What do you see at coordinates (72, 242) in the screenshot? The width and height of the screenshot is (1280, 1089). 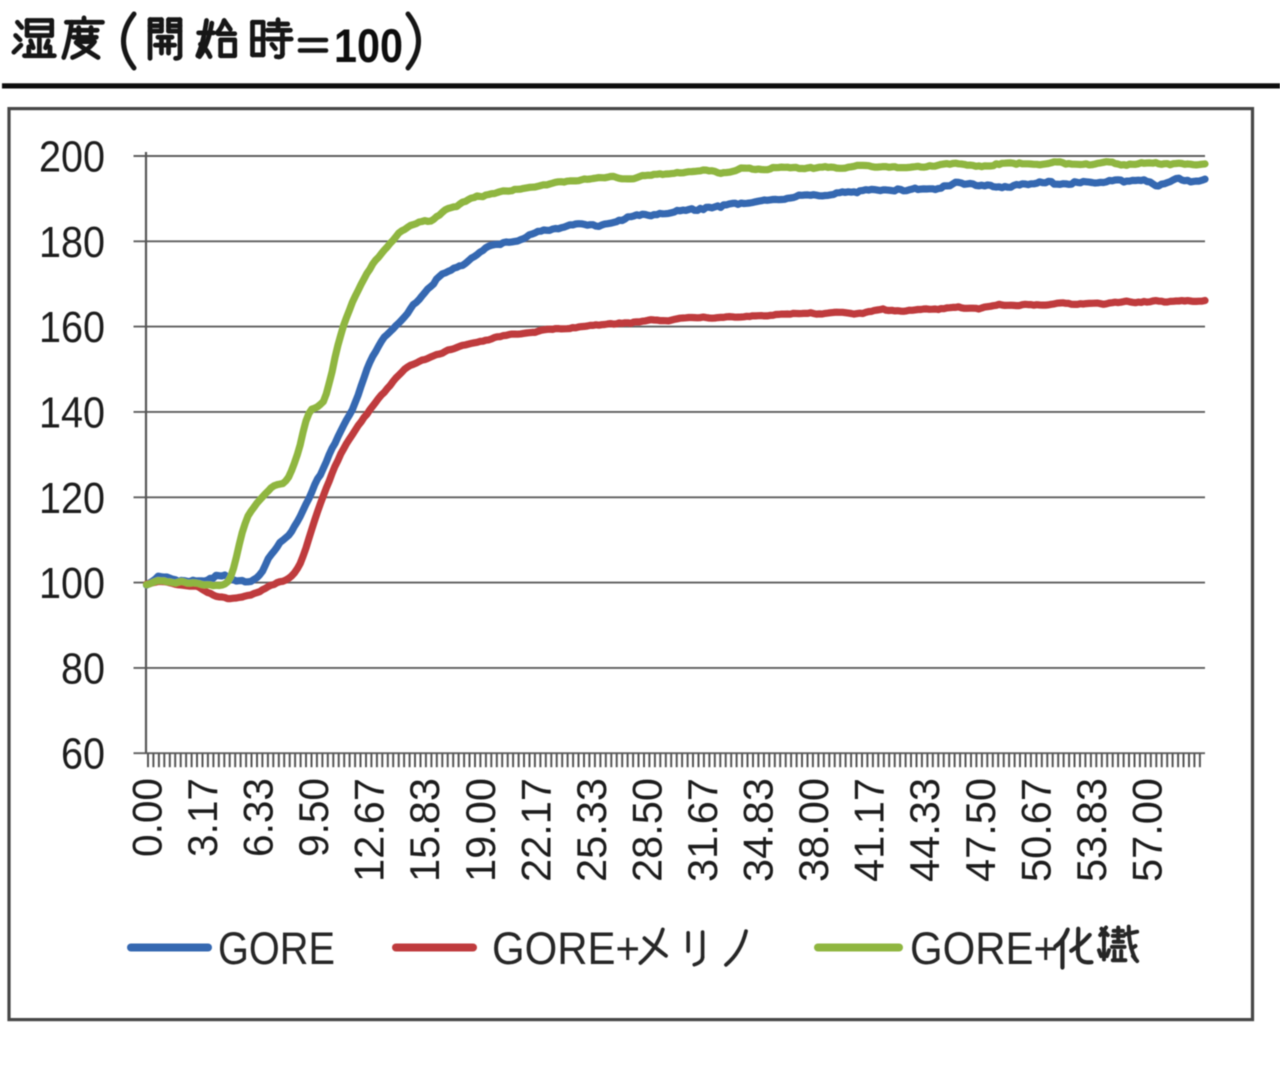 I see `svg-text: 180` at bounding box center [72, 242].